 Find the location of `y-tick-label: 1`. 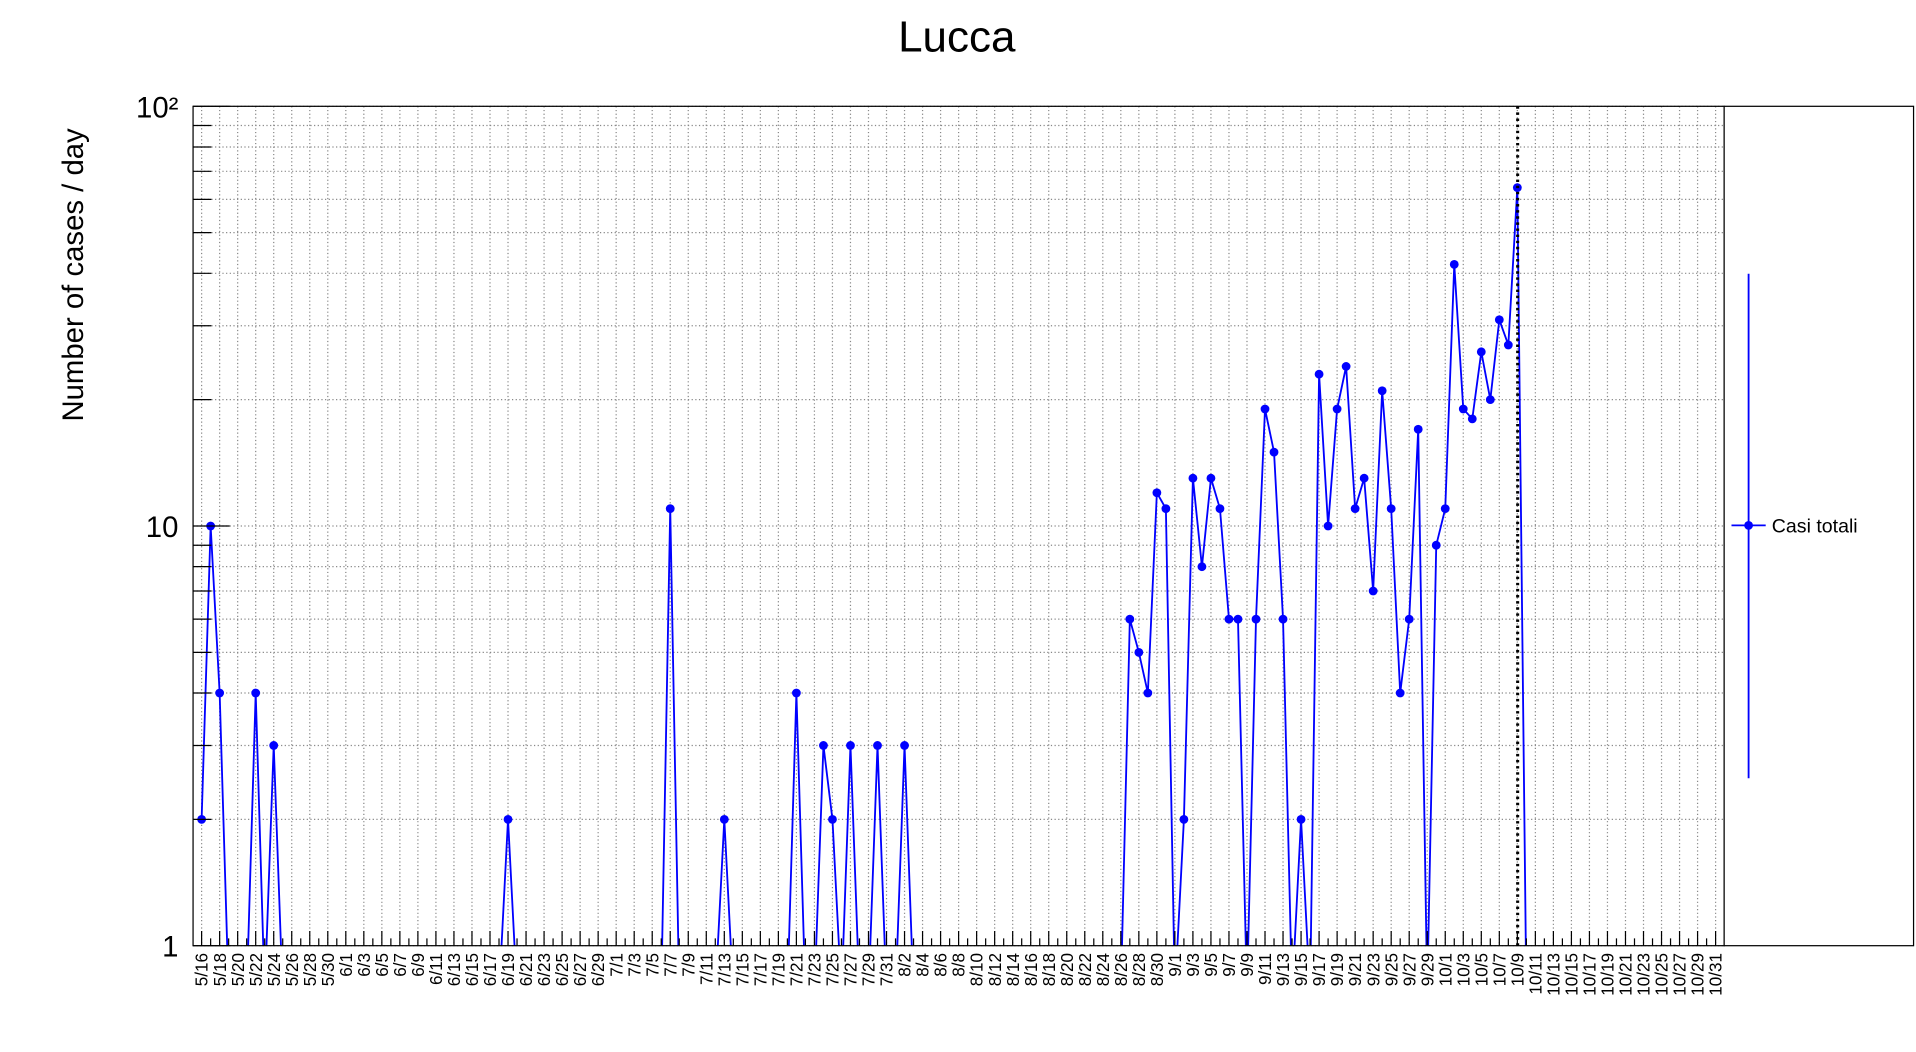

y-tick-label: 1 is located at coordinates (170, 947).